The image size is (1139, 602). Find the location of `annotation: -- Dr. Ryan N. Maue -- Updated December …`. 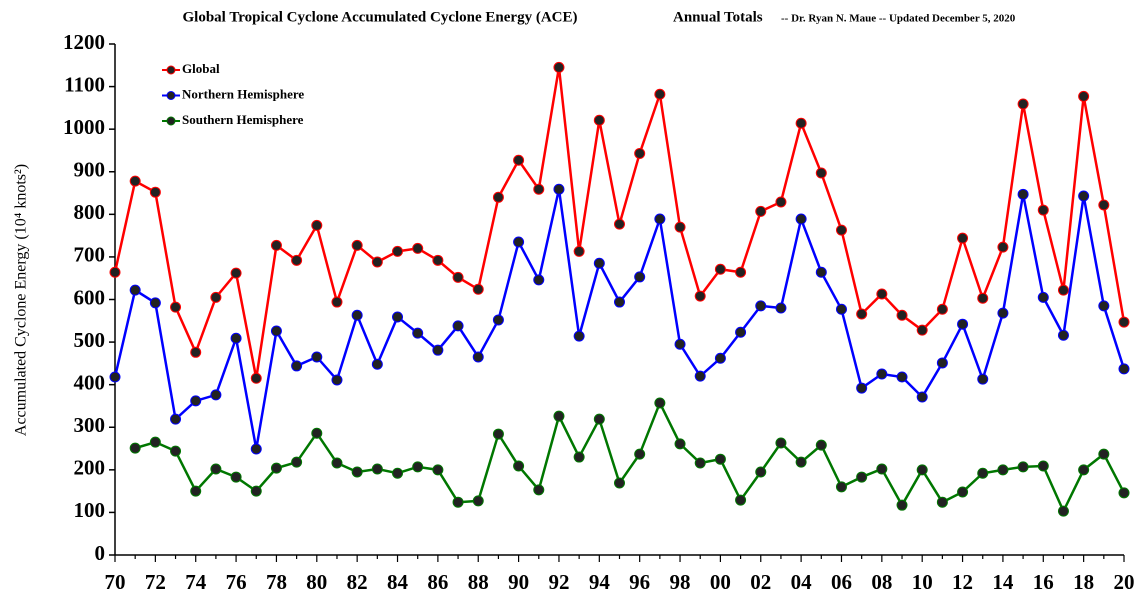

annotation: -- Dr. Ryan N. Maue -- Updated December … is located at coordinates (898, 19).